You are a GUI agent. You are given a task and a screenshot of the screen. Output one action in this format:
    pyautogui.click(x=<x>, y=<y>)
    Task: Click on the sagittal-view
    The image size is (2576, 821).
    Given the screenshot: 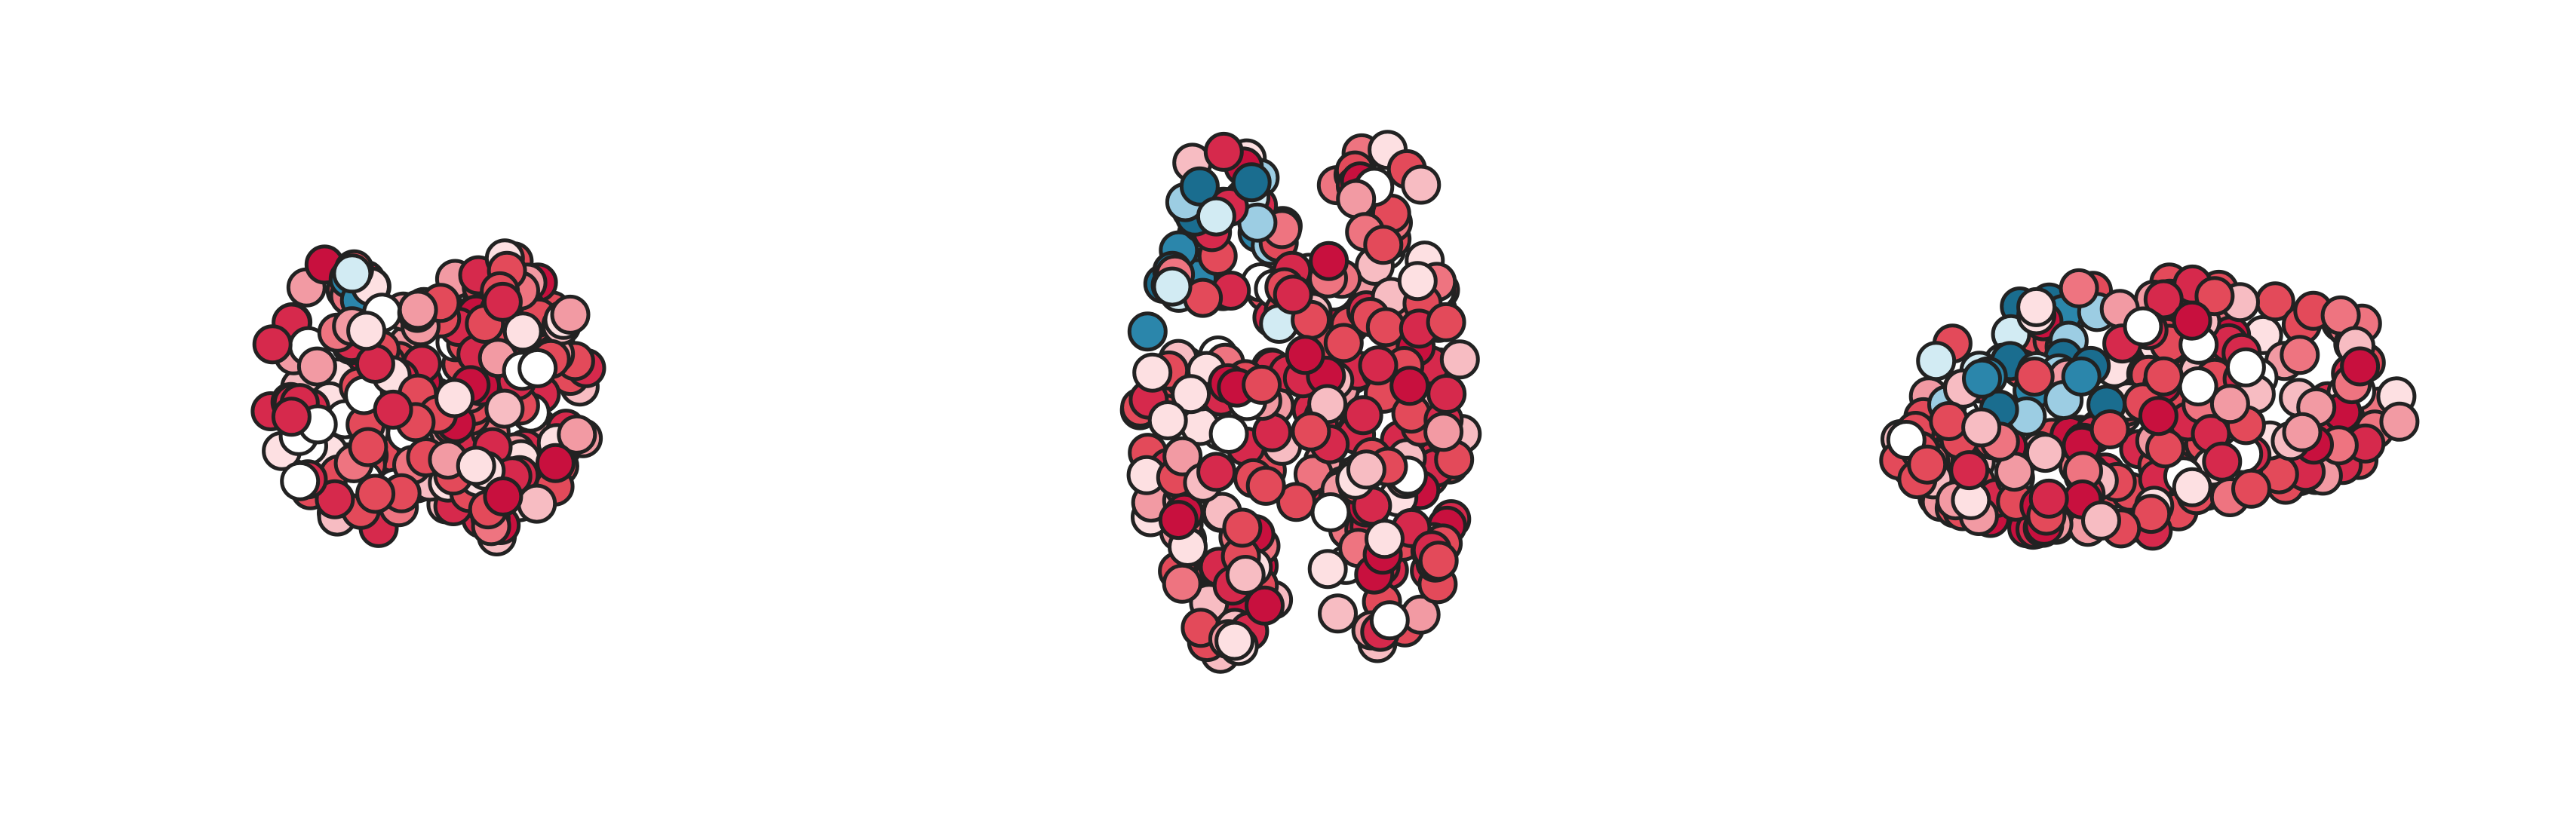 What is the action you would take?
    pyautogui.click(x=2149, y=406)
    